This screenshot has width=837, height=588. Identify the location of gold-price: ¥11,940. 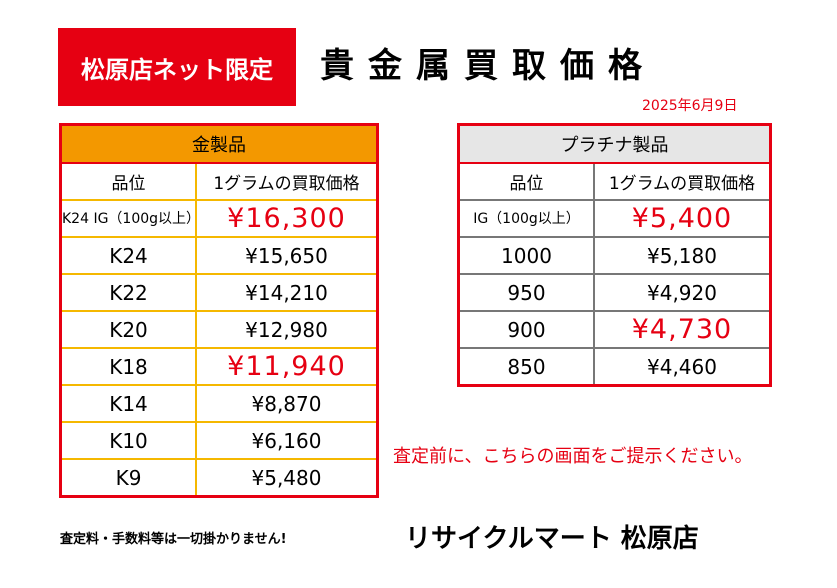
(287, 366).